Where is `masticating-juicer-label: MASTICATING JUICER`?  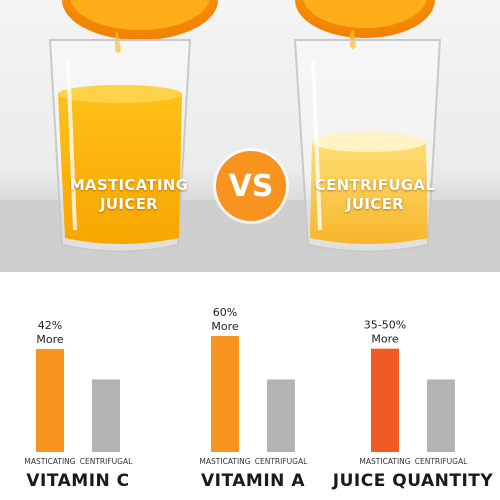
masticating-juicer-label: MASTICATING JUICER is located at coordinates (129, 195).